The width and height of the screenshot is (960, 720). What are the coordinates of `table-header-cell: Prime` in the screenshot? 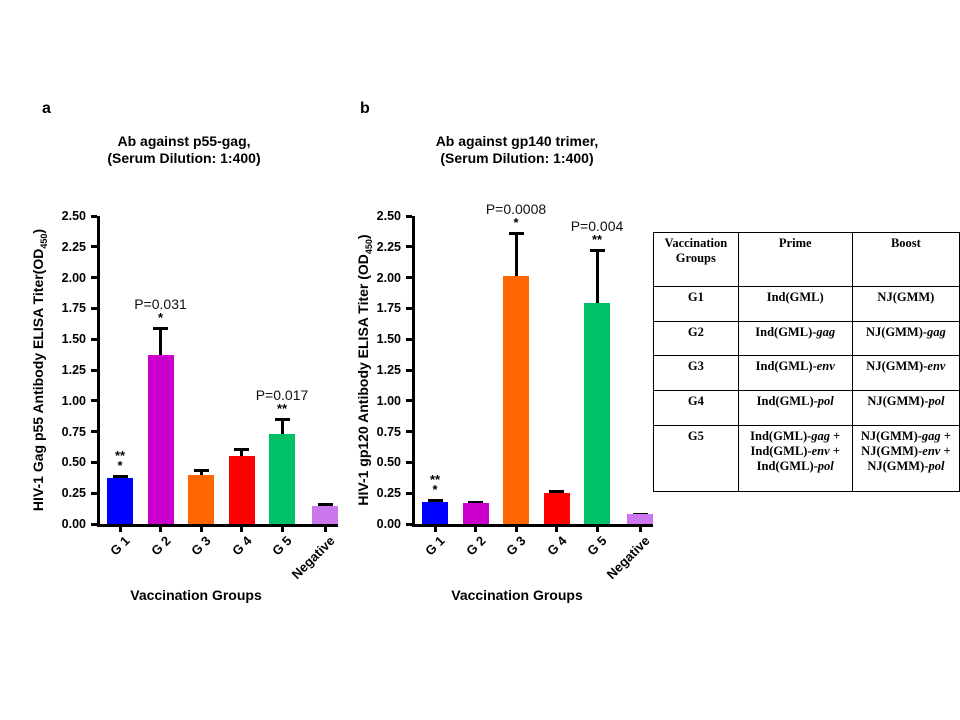 It's located at (795, 259).